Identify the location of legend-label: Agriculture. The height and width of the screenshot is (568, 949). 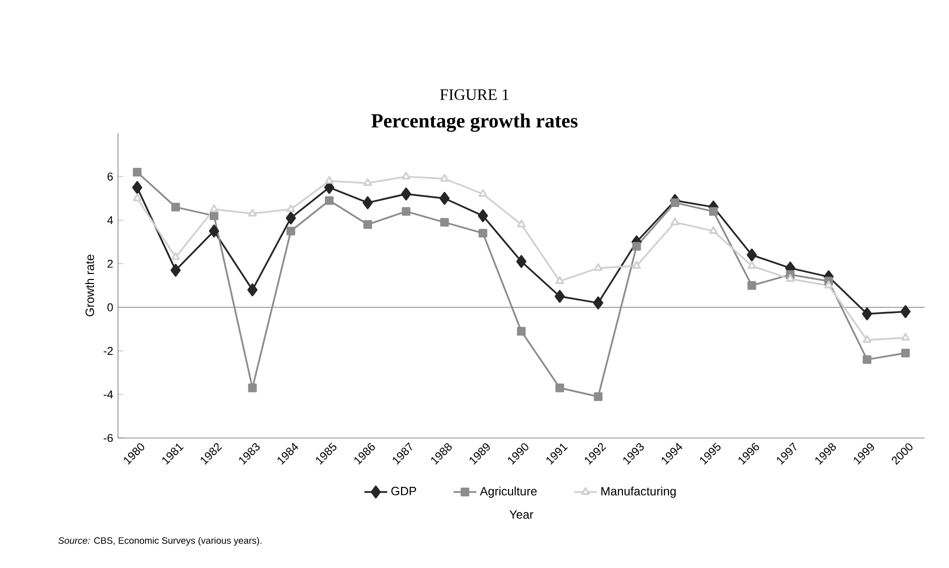
(508, 492).